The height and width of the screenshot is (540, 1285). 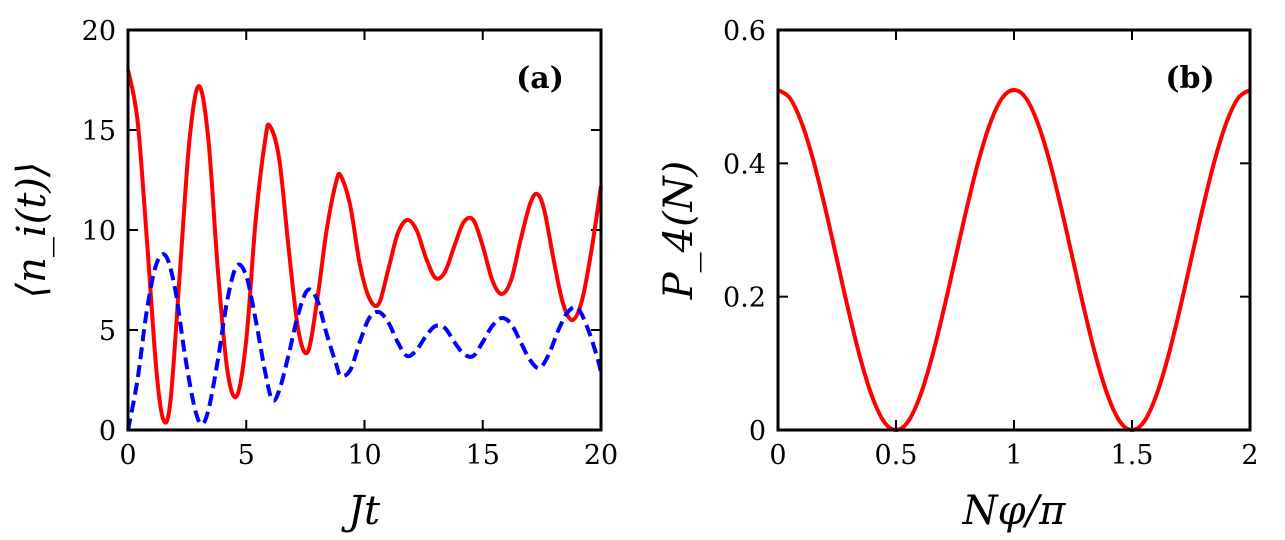 I want to click on panel-a-xtick-label: 5, so click(x=246, y=455).